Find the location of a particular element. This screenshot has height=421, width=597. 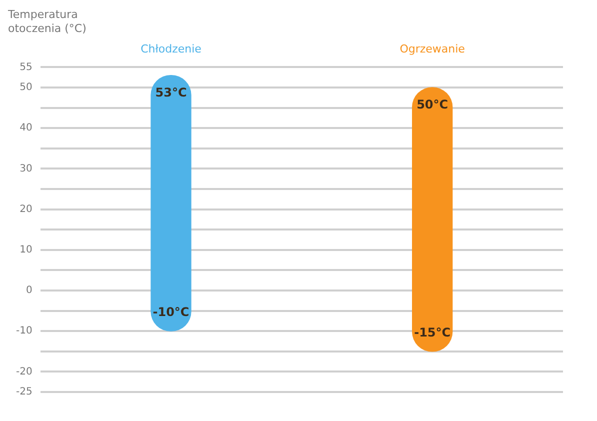

y-tick-label: 30 is located at coordinates (26, 168).